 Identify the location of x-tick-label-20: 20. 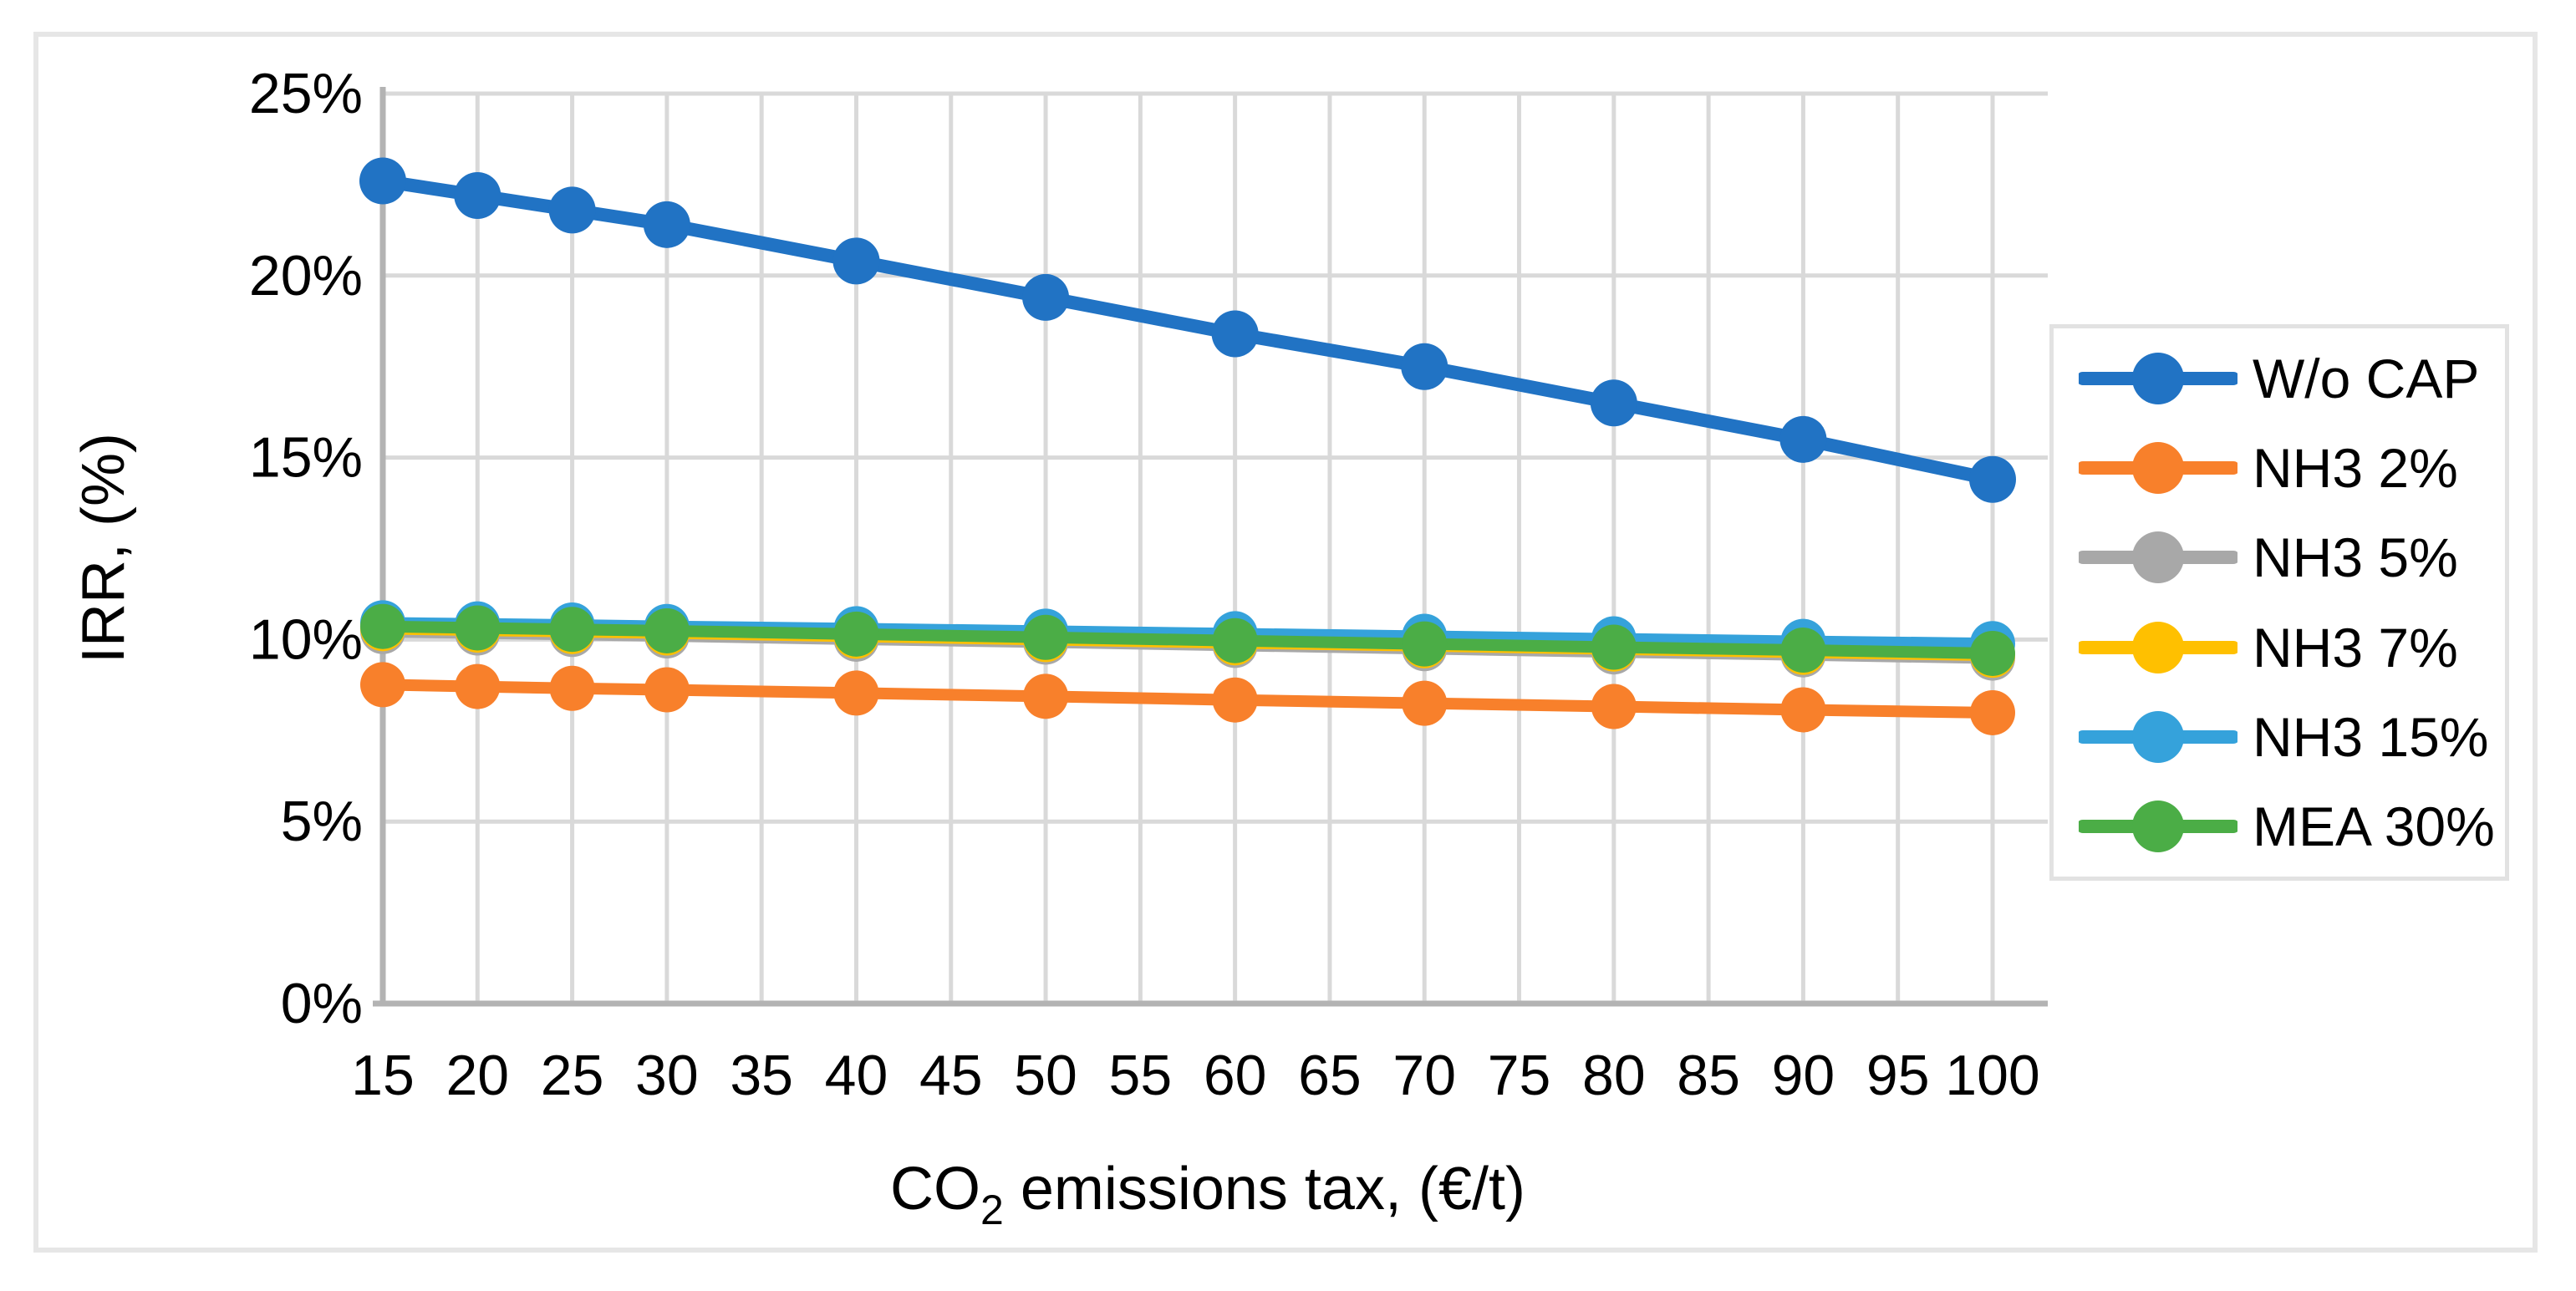
(477, 1075).